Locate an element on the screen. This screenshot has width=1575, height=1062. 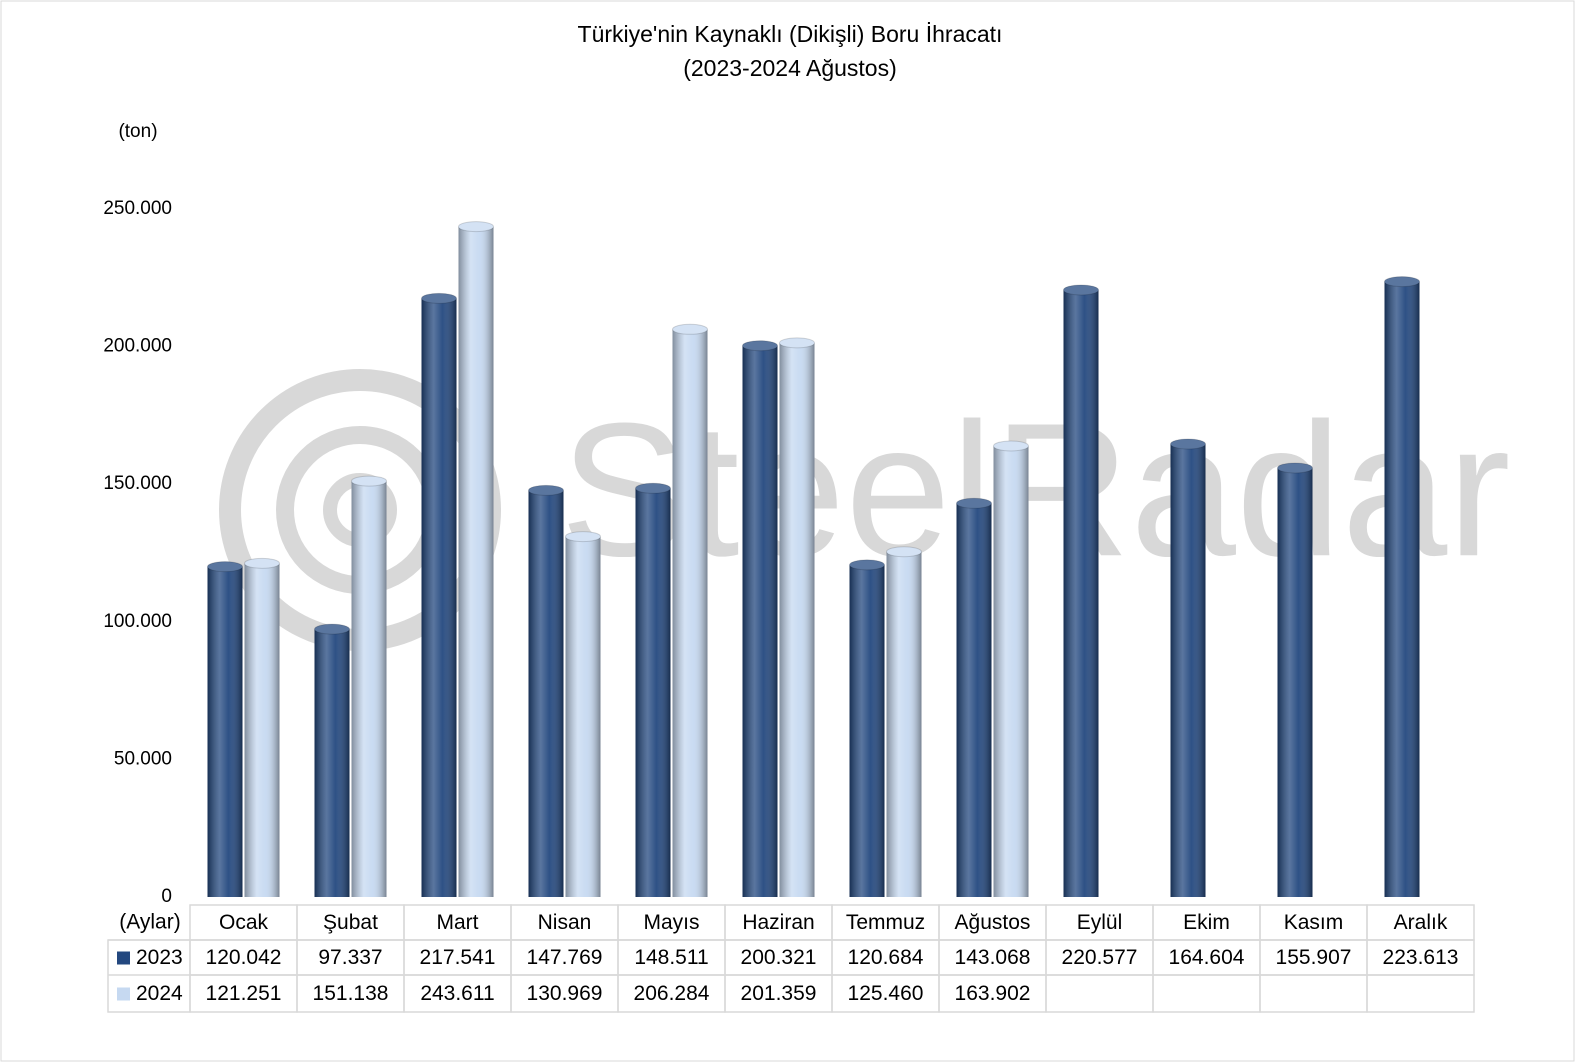
table-value: 206.284 is located at coordinates (672, 993).